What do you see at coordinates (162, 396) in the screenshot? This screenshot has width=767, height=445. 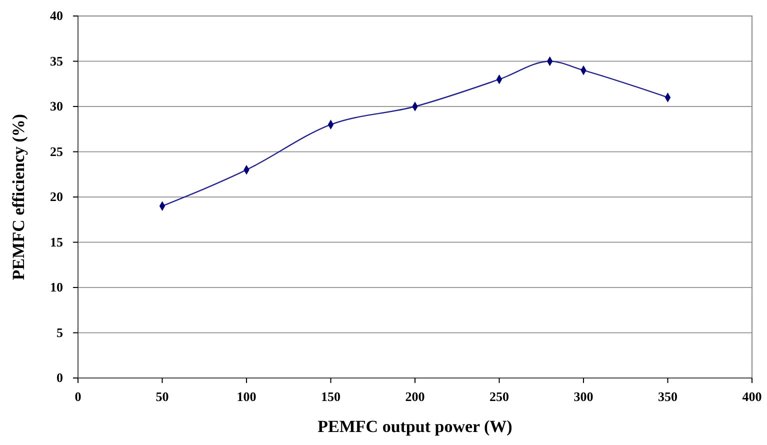 I see `x-tick-label: 50` at bounding box center [162, 396].